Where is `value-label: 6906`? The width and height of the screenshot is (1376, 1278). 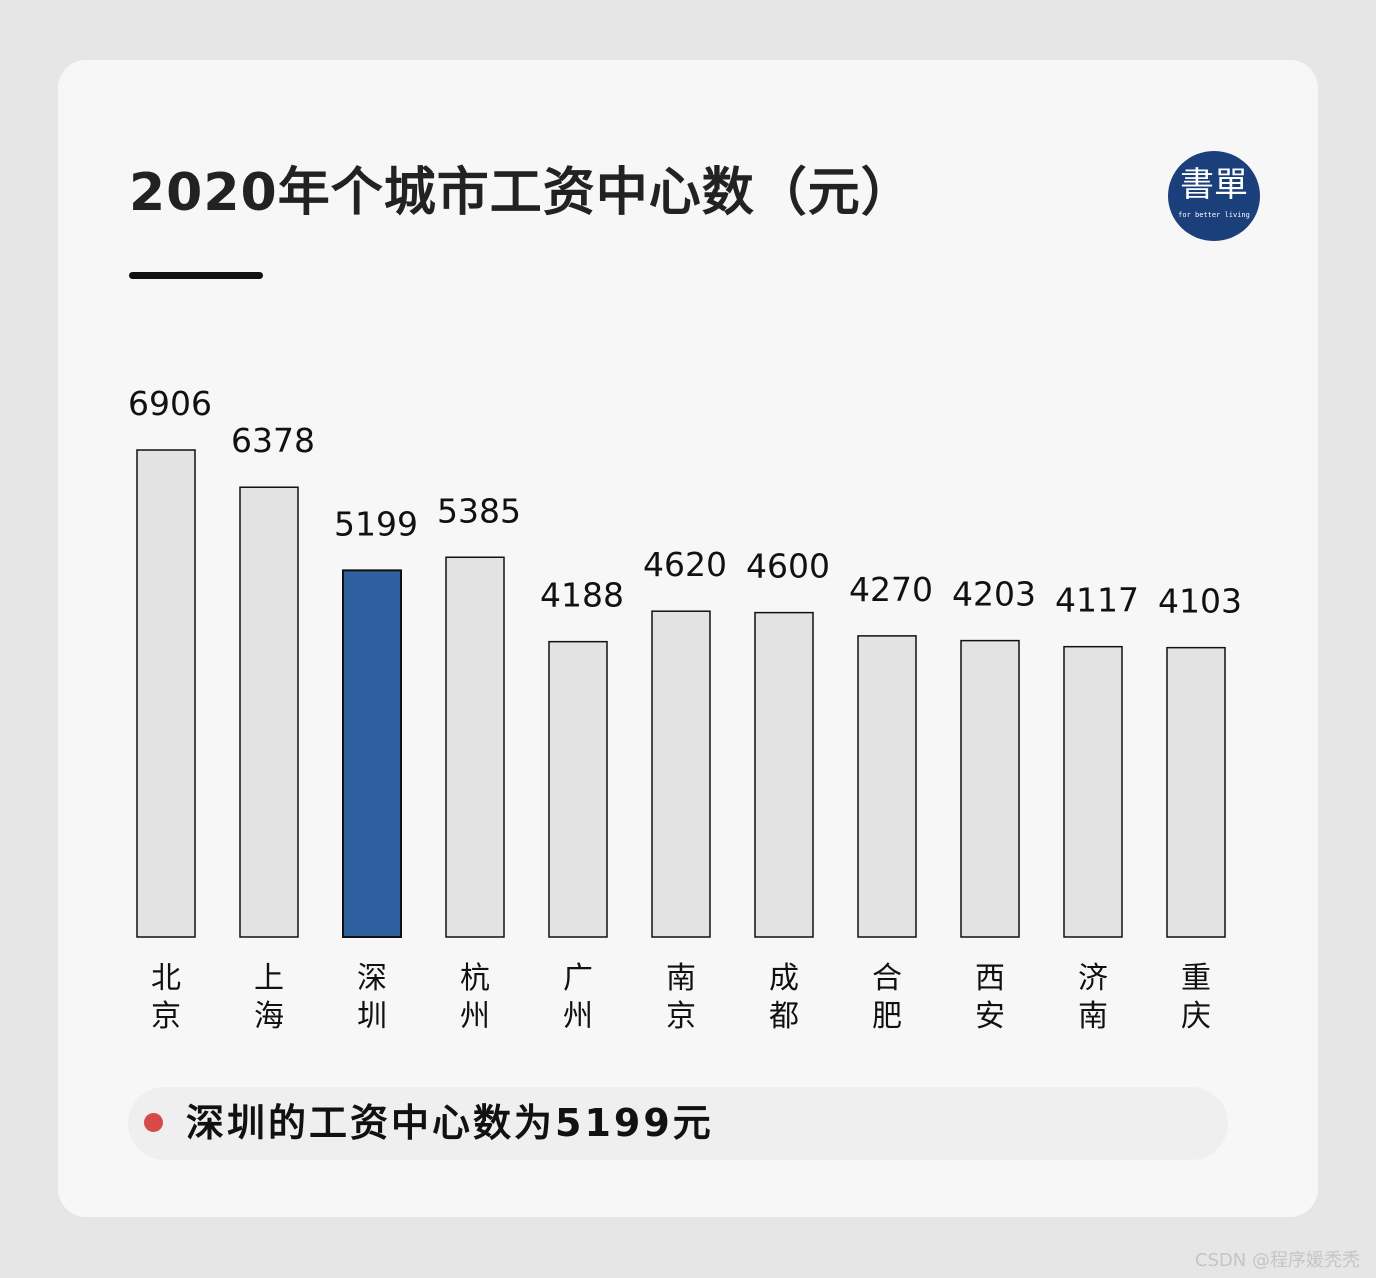
value-label: 6906 is located at coordinates (170, 403).